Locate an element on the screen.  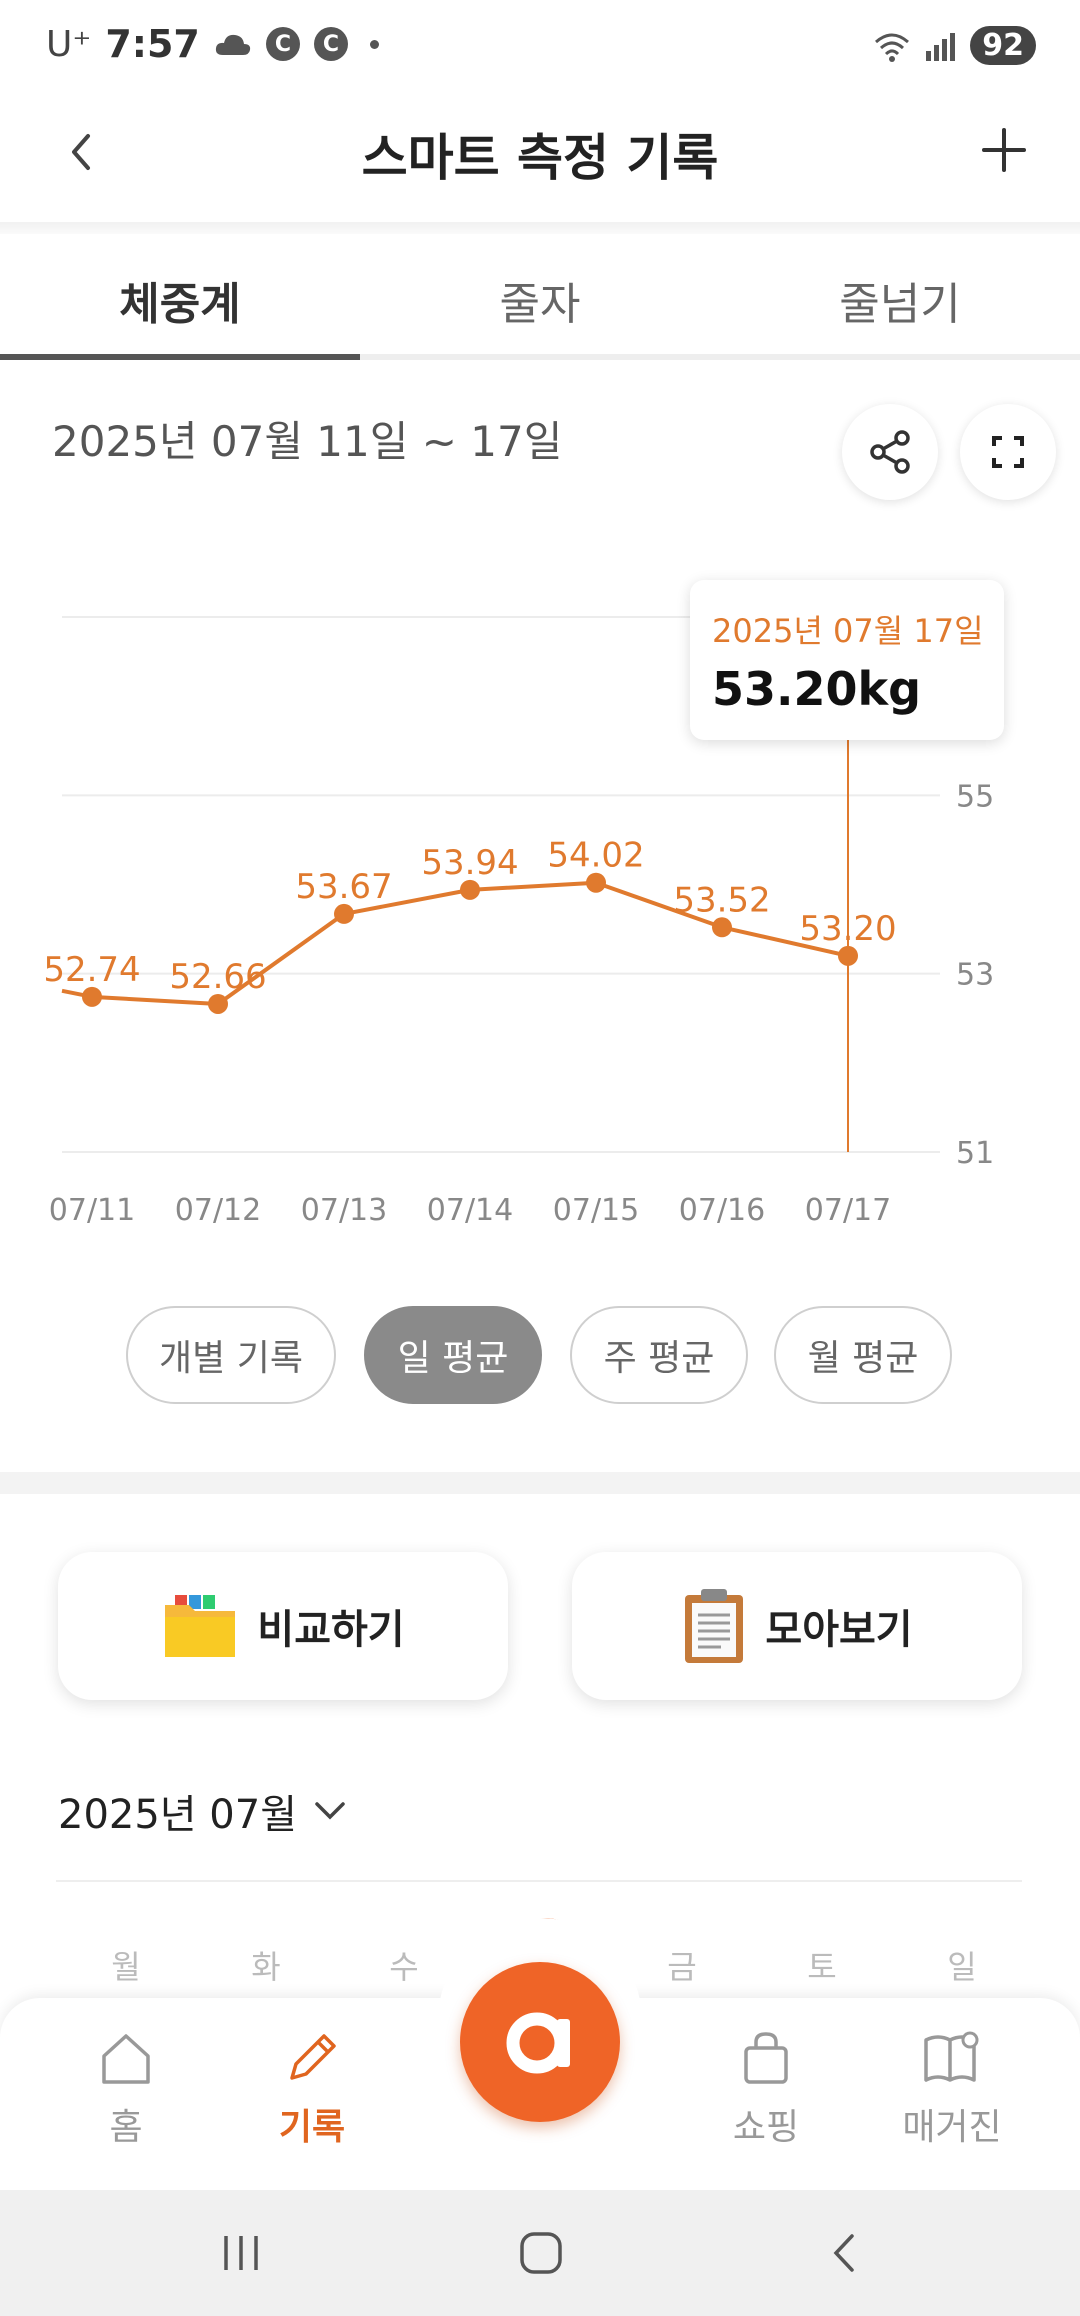
weekday-sun: 일 is located at coordinates (962, 1967).